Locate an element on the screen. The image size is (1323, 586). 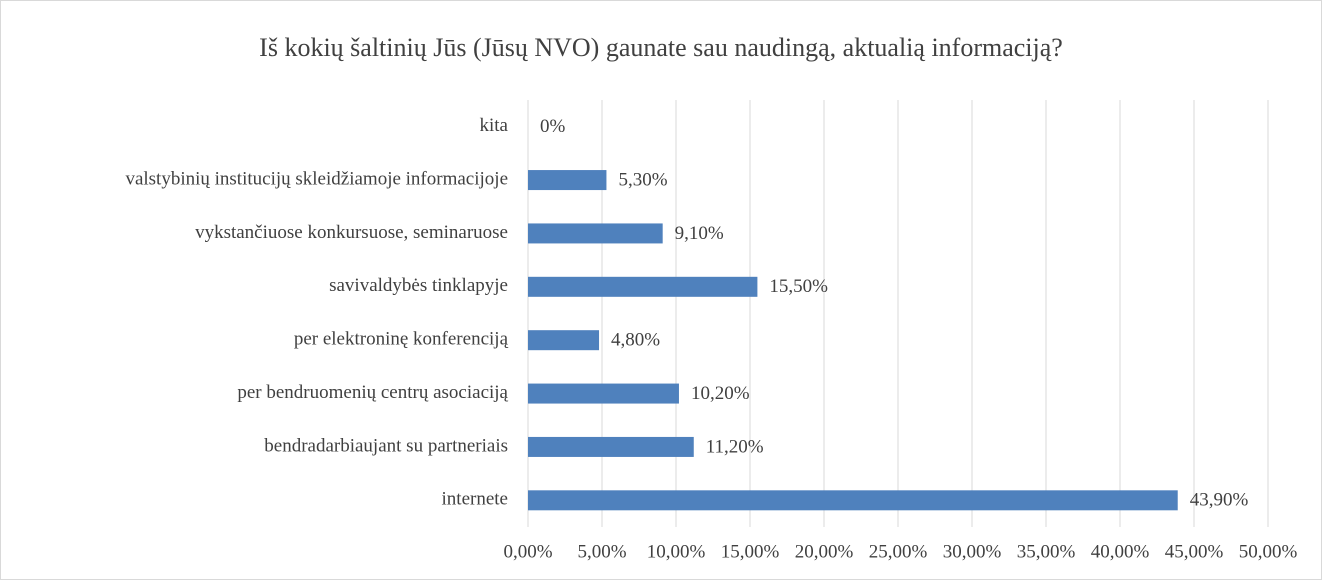
data-label: 9,10% is located at coordinates (699, 233).